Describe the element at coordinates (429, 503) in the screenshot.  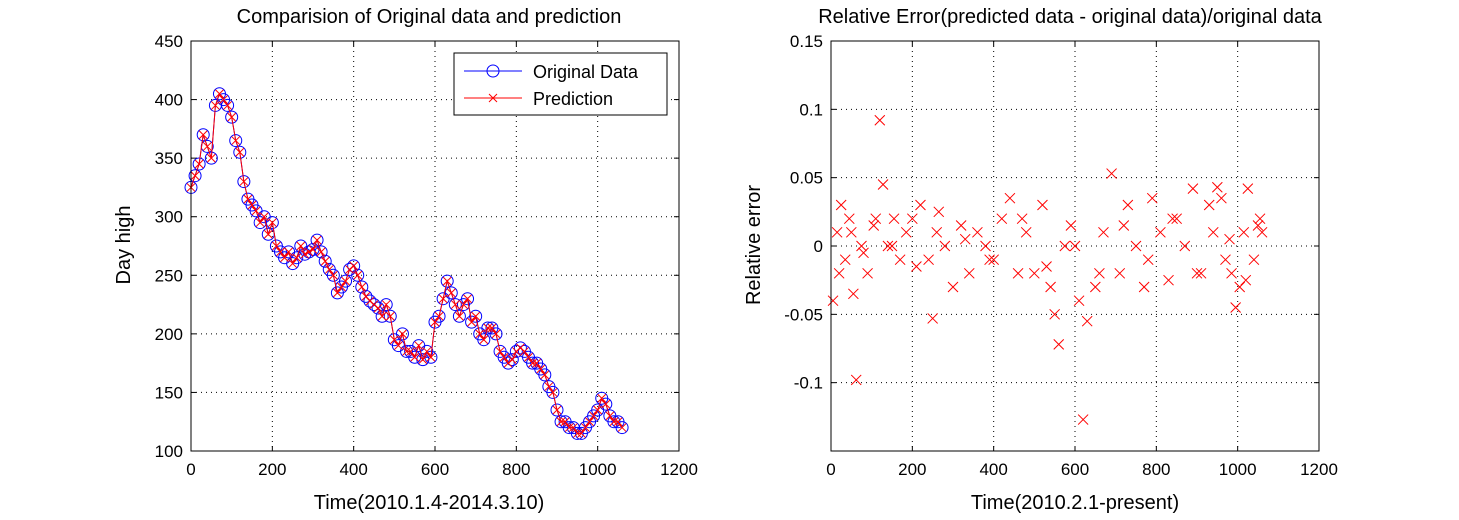
I see `left-chart-xlabel: Time(2010.1.4-2014.3.10)` at that location.